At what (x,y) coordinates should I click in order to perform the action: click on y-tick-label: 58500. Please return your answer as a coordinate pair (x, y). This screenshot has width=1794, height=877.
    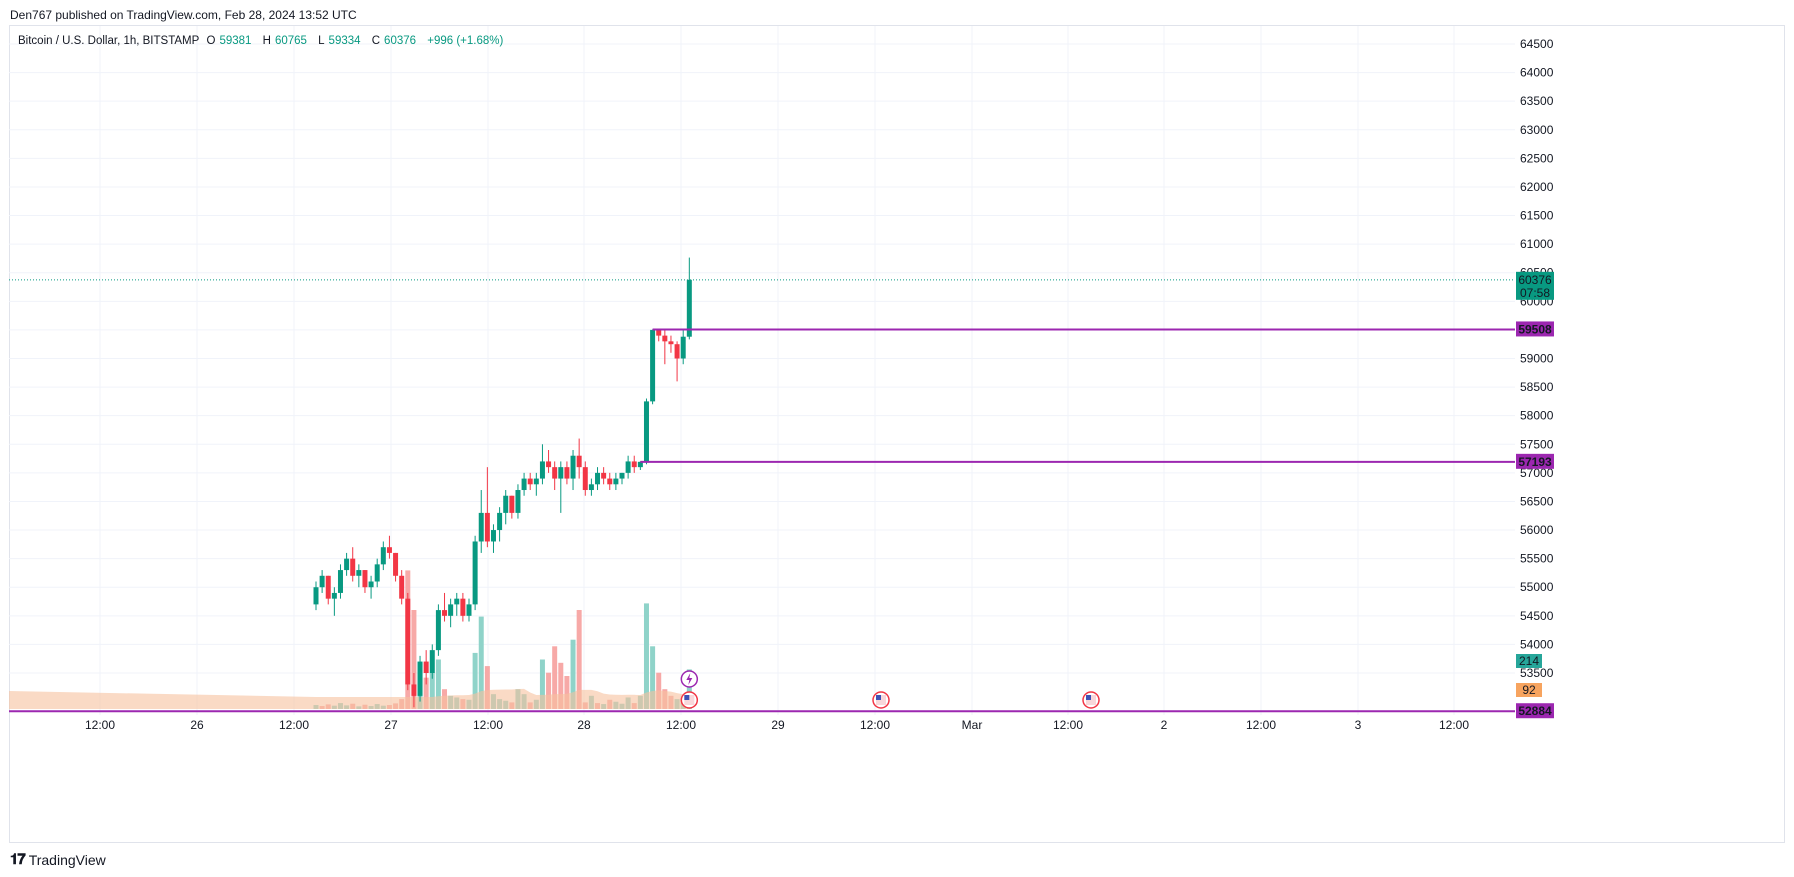
    Looking at the image, I should click on (1537, 387).